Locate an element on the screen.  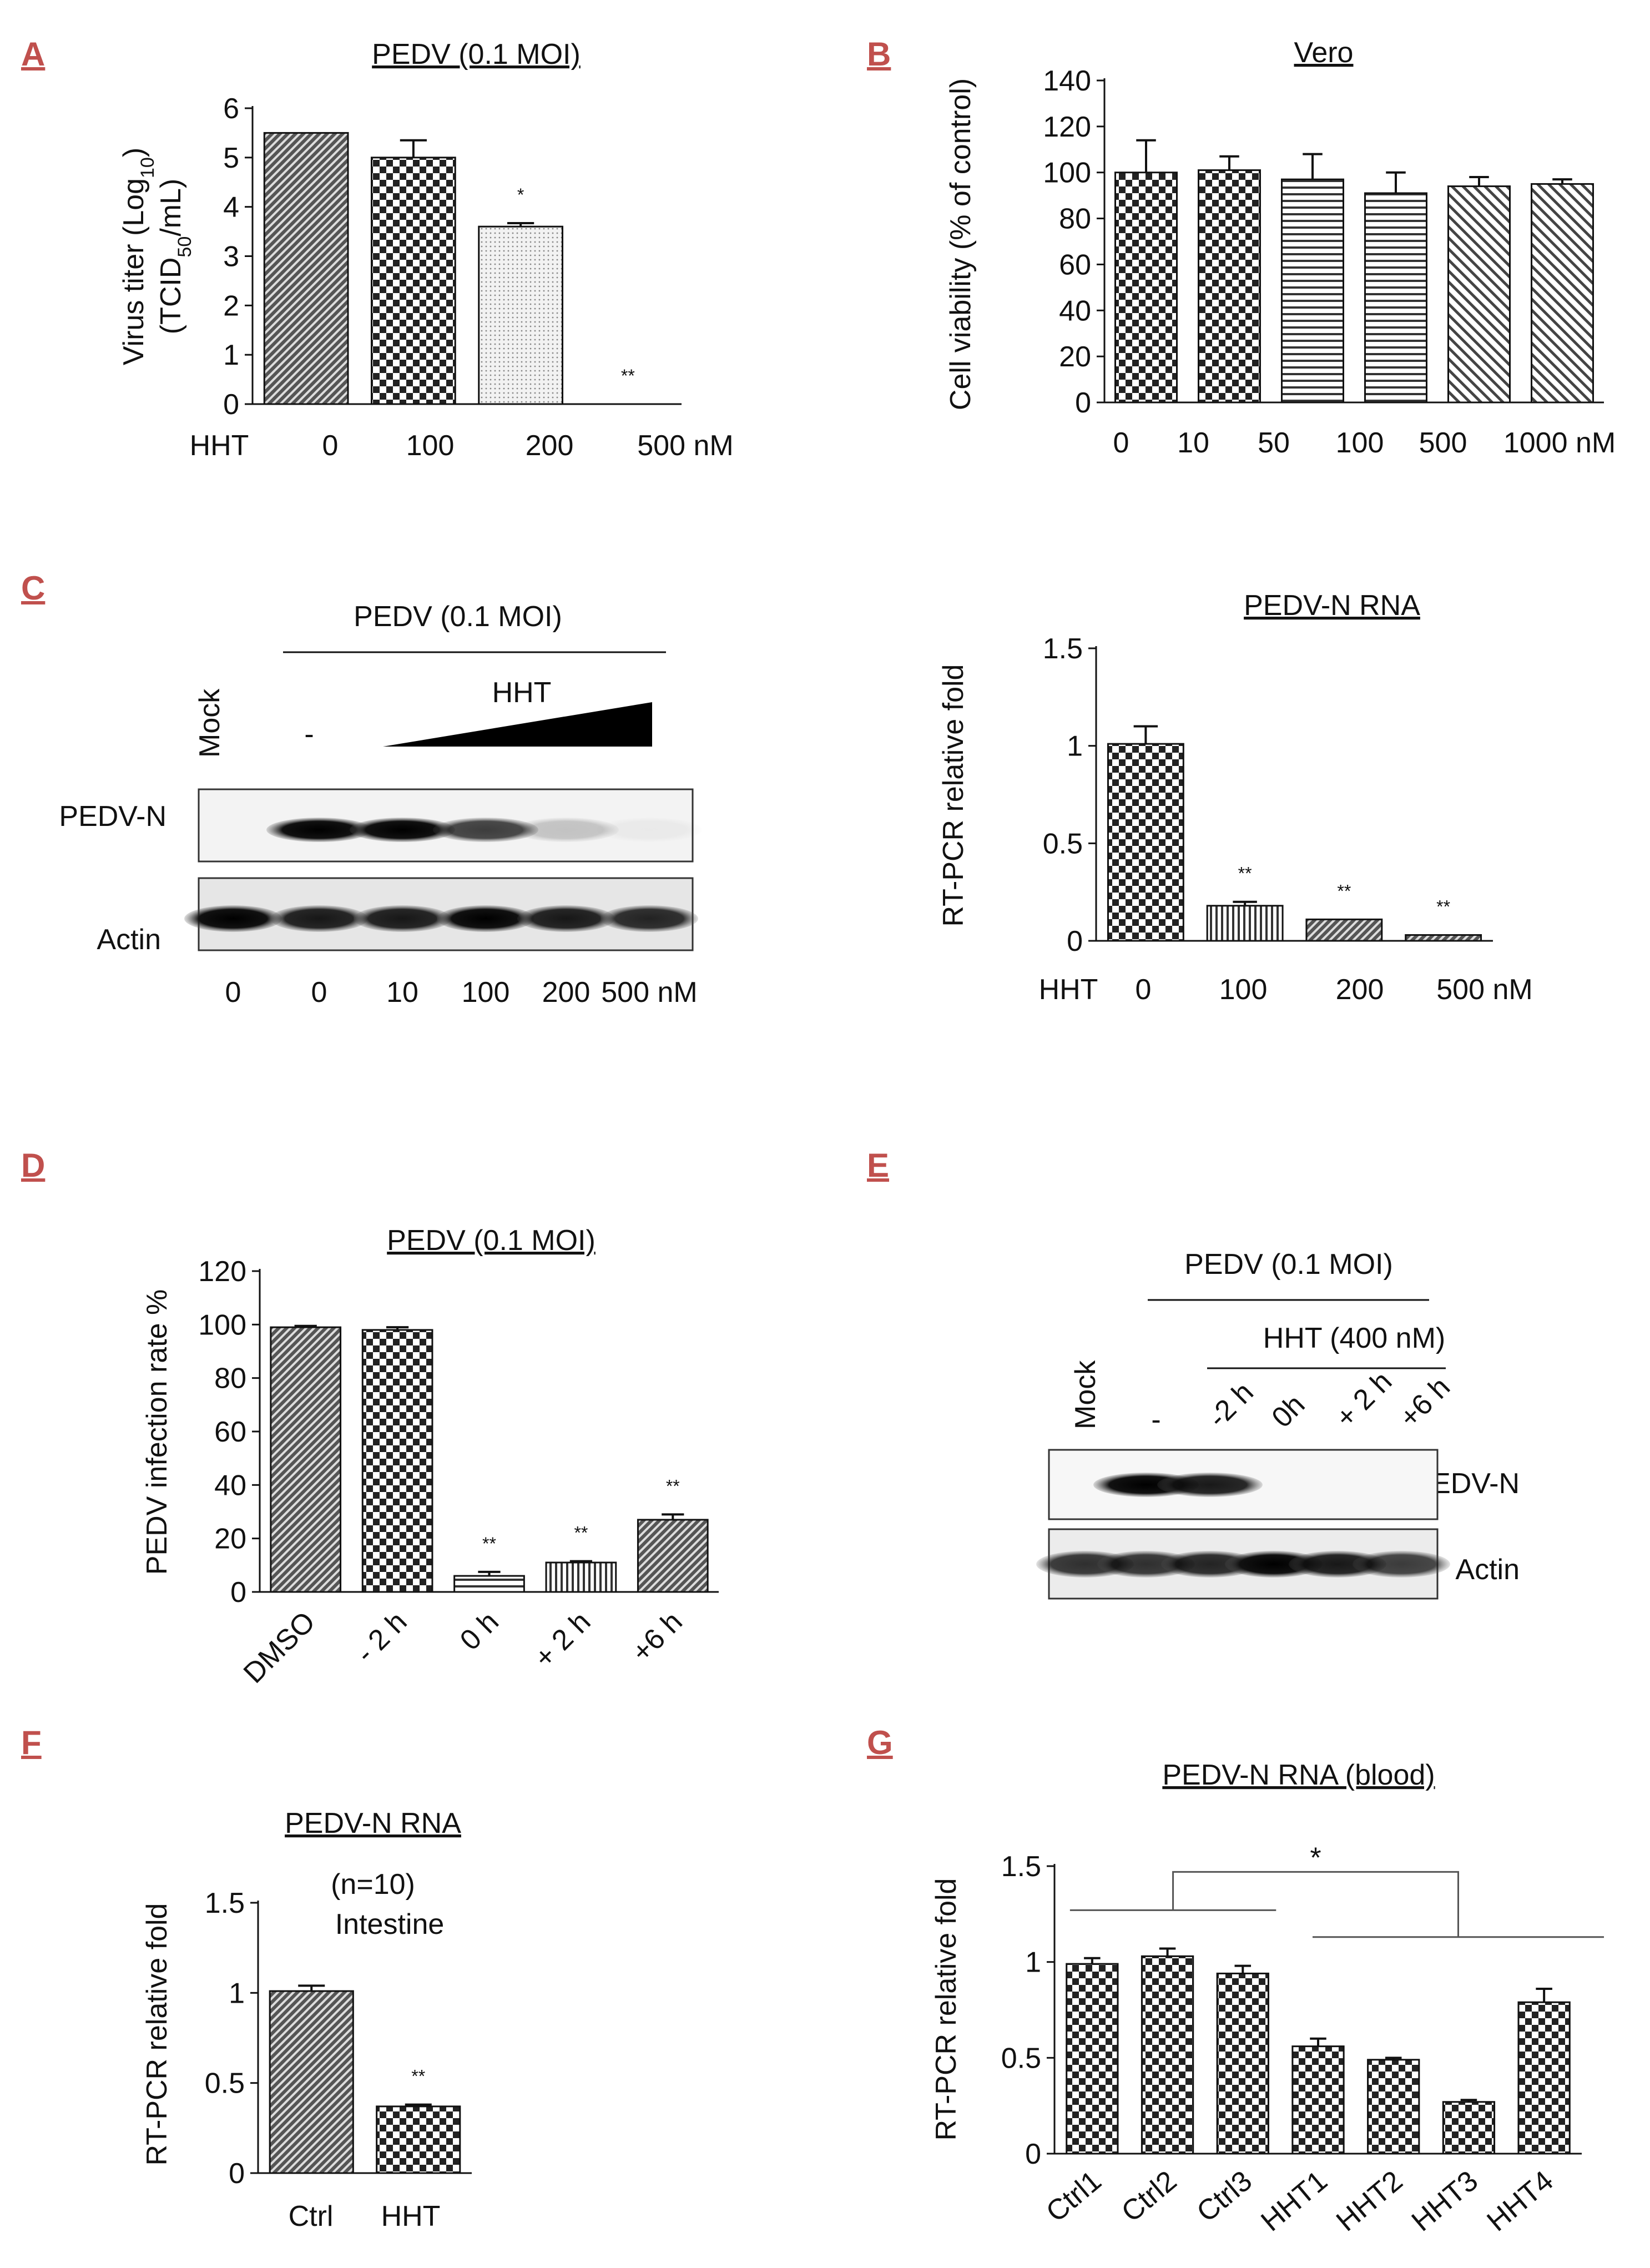
y-label-part: (TCID is located at coordinates (171, 296).